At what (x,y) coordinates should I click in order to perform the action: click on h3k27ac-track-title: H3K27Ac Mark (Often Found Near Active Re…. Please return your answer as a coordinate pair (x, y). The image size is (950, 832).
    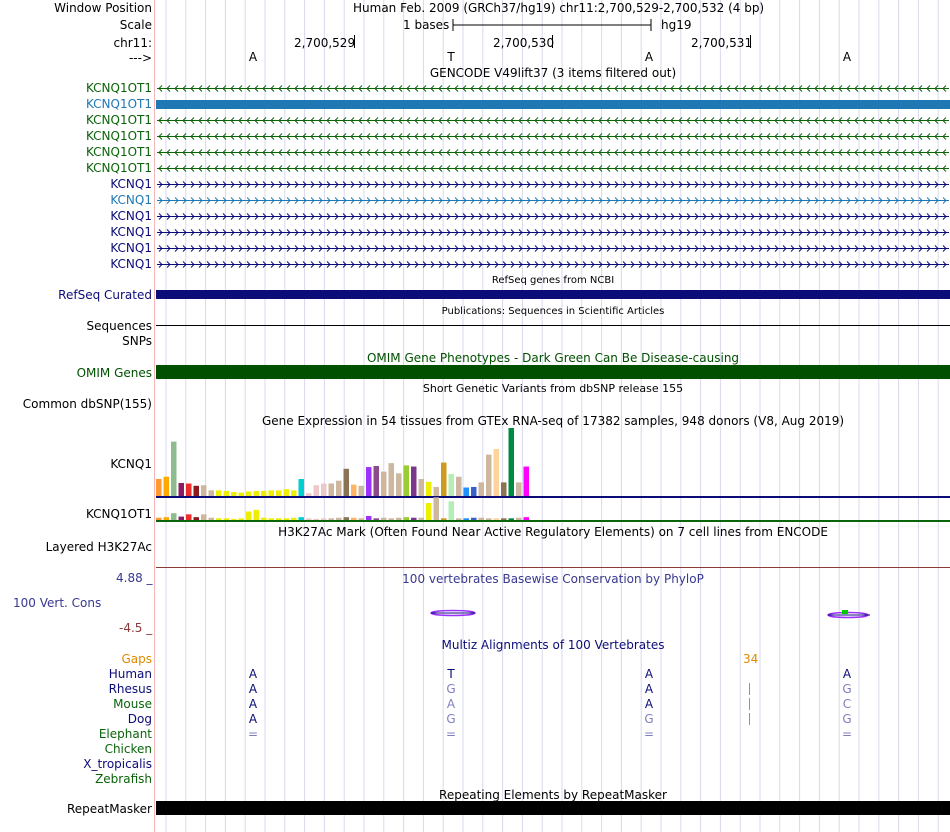
    Looking at the image, I should click on (553, 532).